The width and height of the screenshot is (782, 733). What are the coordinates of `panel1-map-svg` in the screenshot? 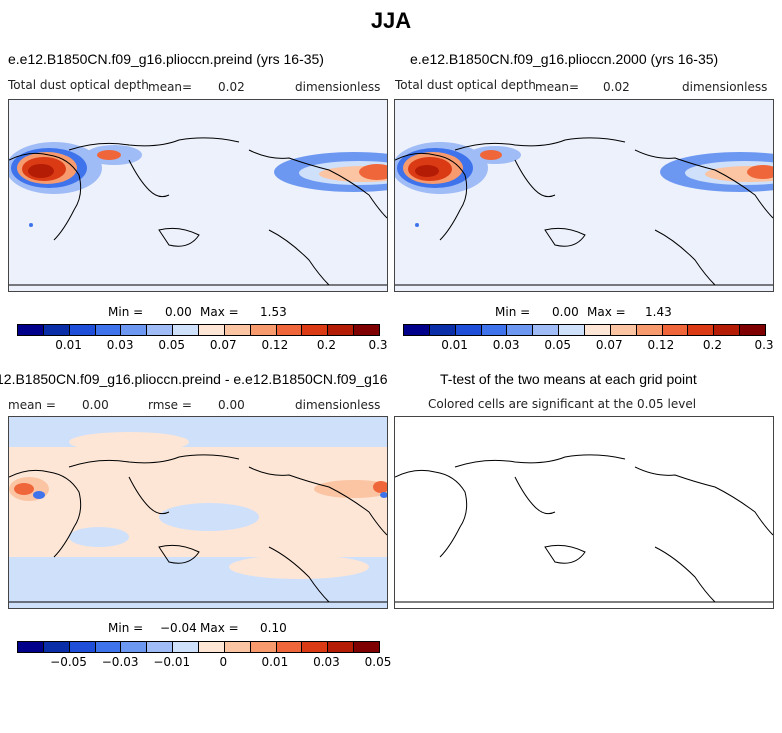 It's located at (198, 195).